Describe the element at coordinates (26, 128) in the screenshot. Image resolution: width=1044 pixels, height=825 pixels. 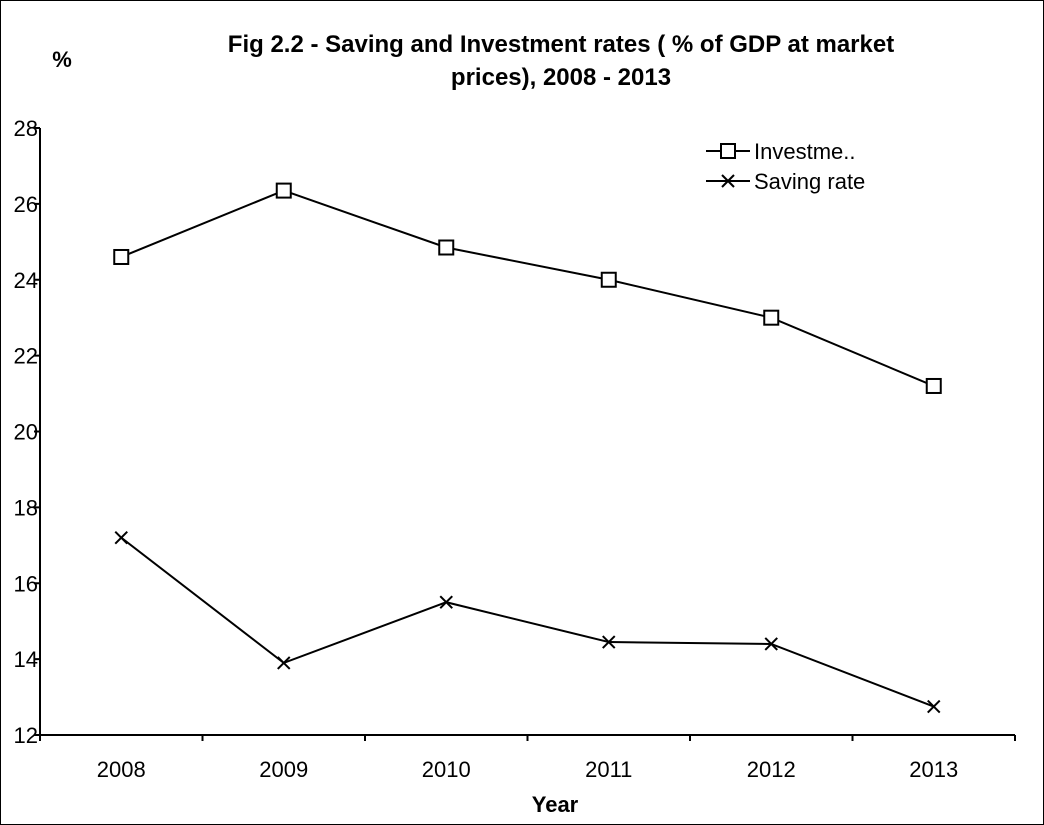
I see `y-tick-label: 28` at that location.